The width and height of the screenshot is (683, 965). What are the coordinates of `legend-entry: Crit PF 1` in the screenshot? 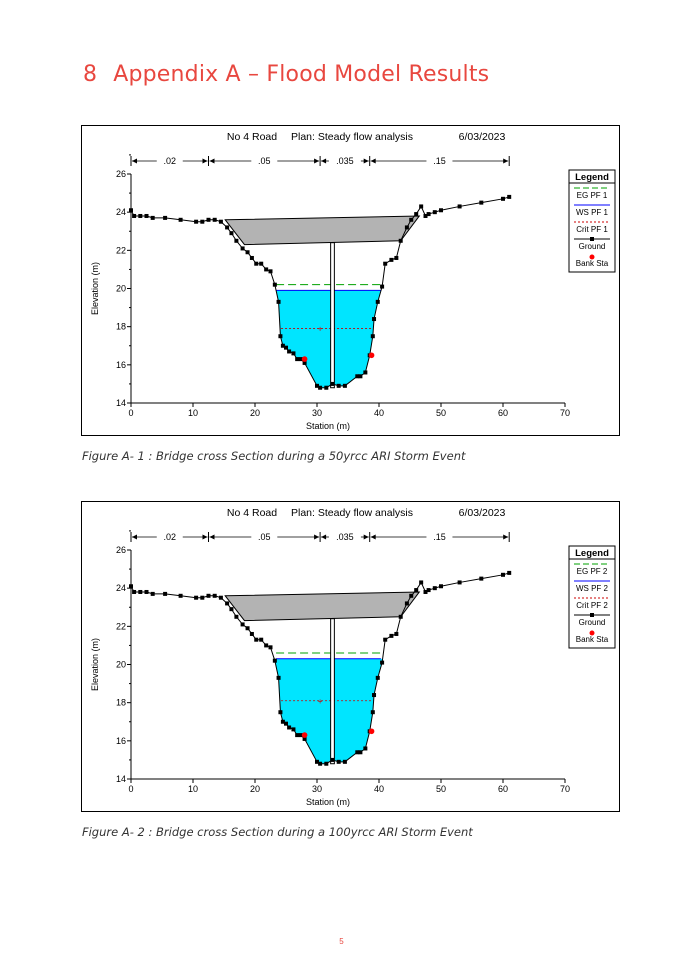 It's located at (592, 229).